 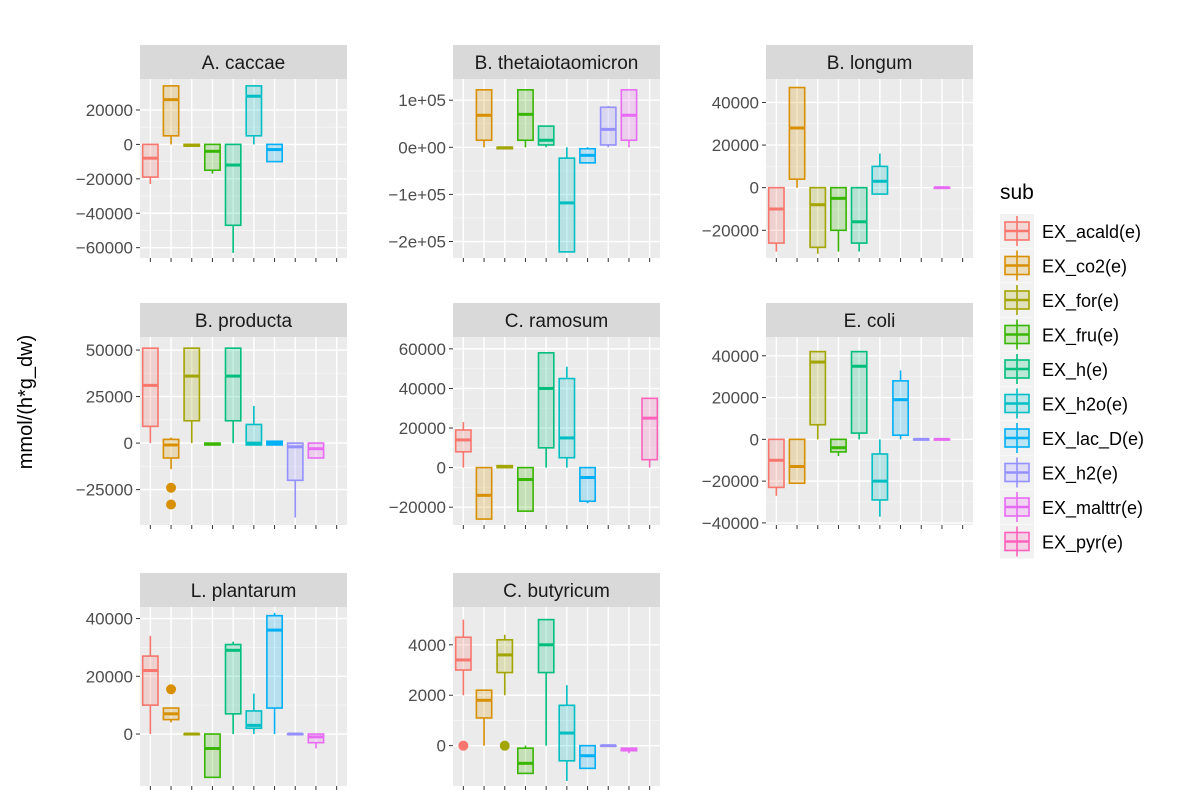 I want to click on panel-title: C. ramosum, so click(x=556, y=321).